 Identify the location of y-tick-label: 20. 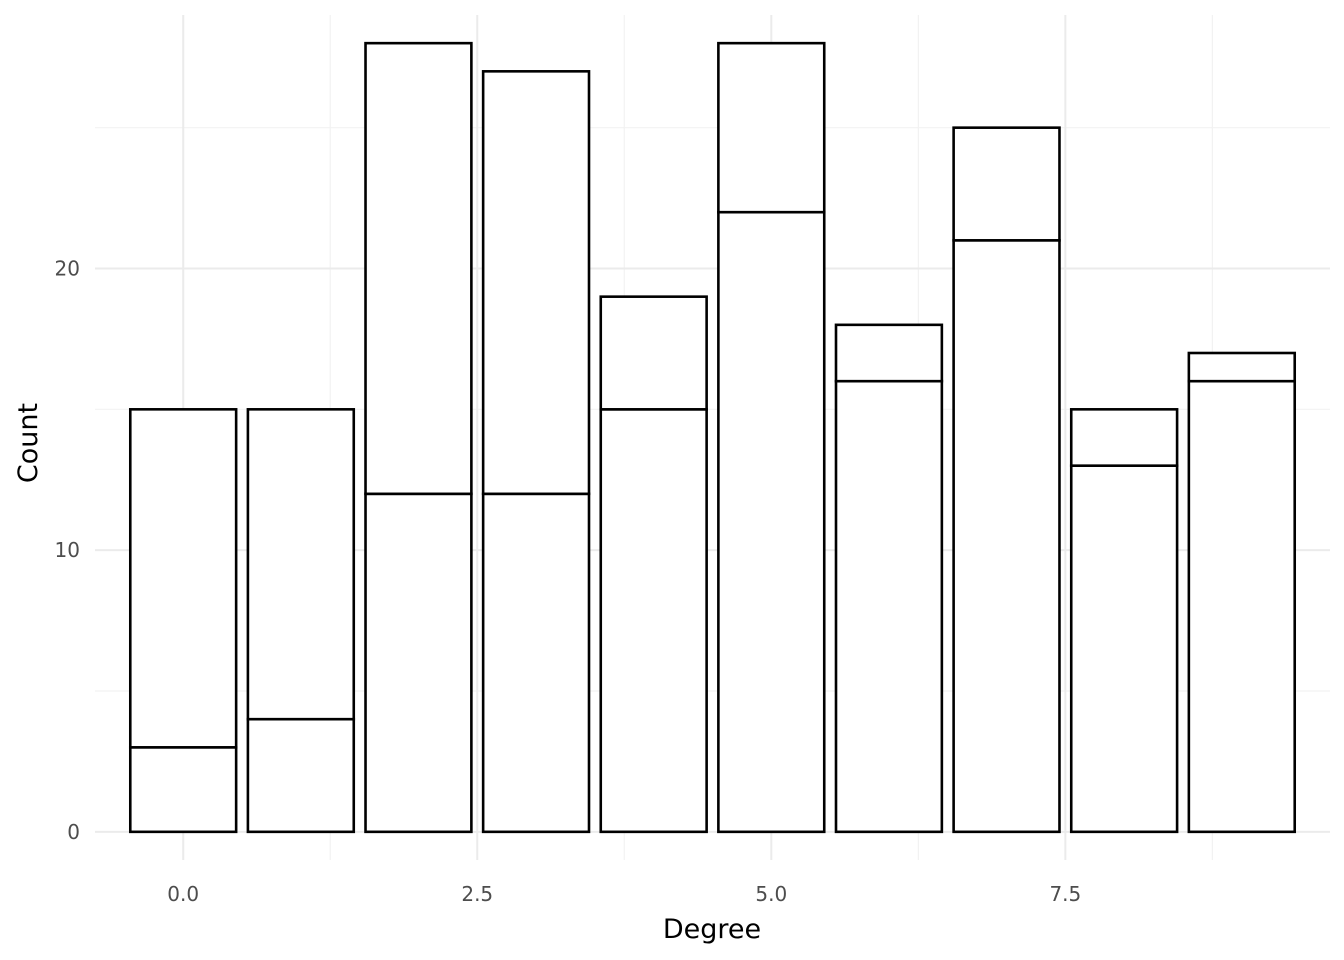
(67, 269).